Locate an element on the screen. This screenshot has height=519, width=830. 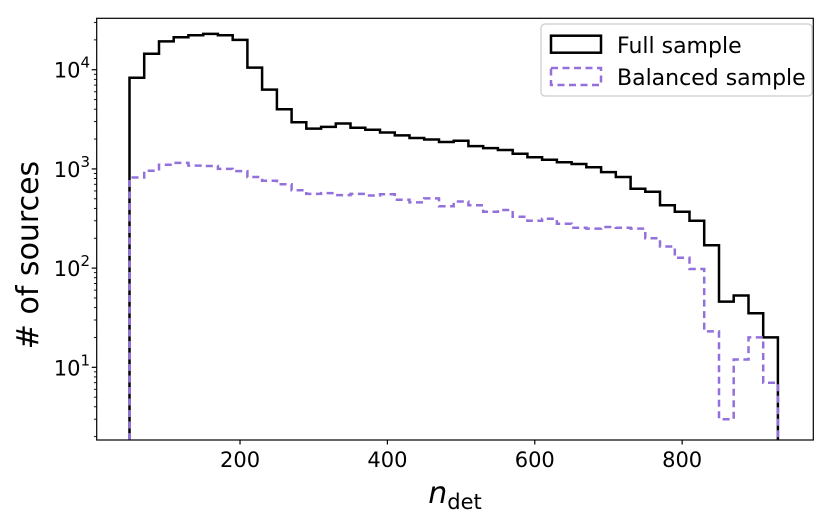
legend-label: Full sample is located at coordinates (679, 46).